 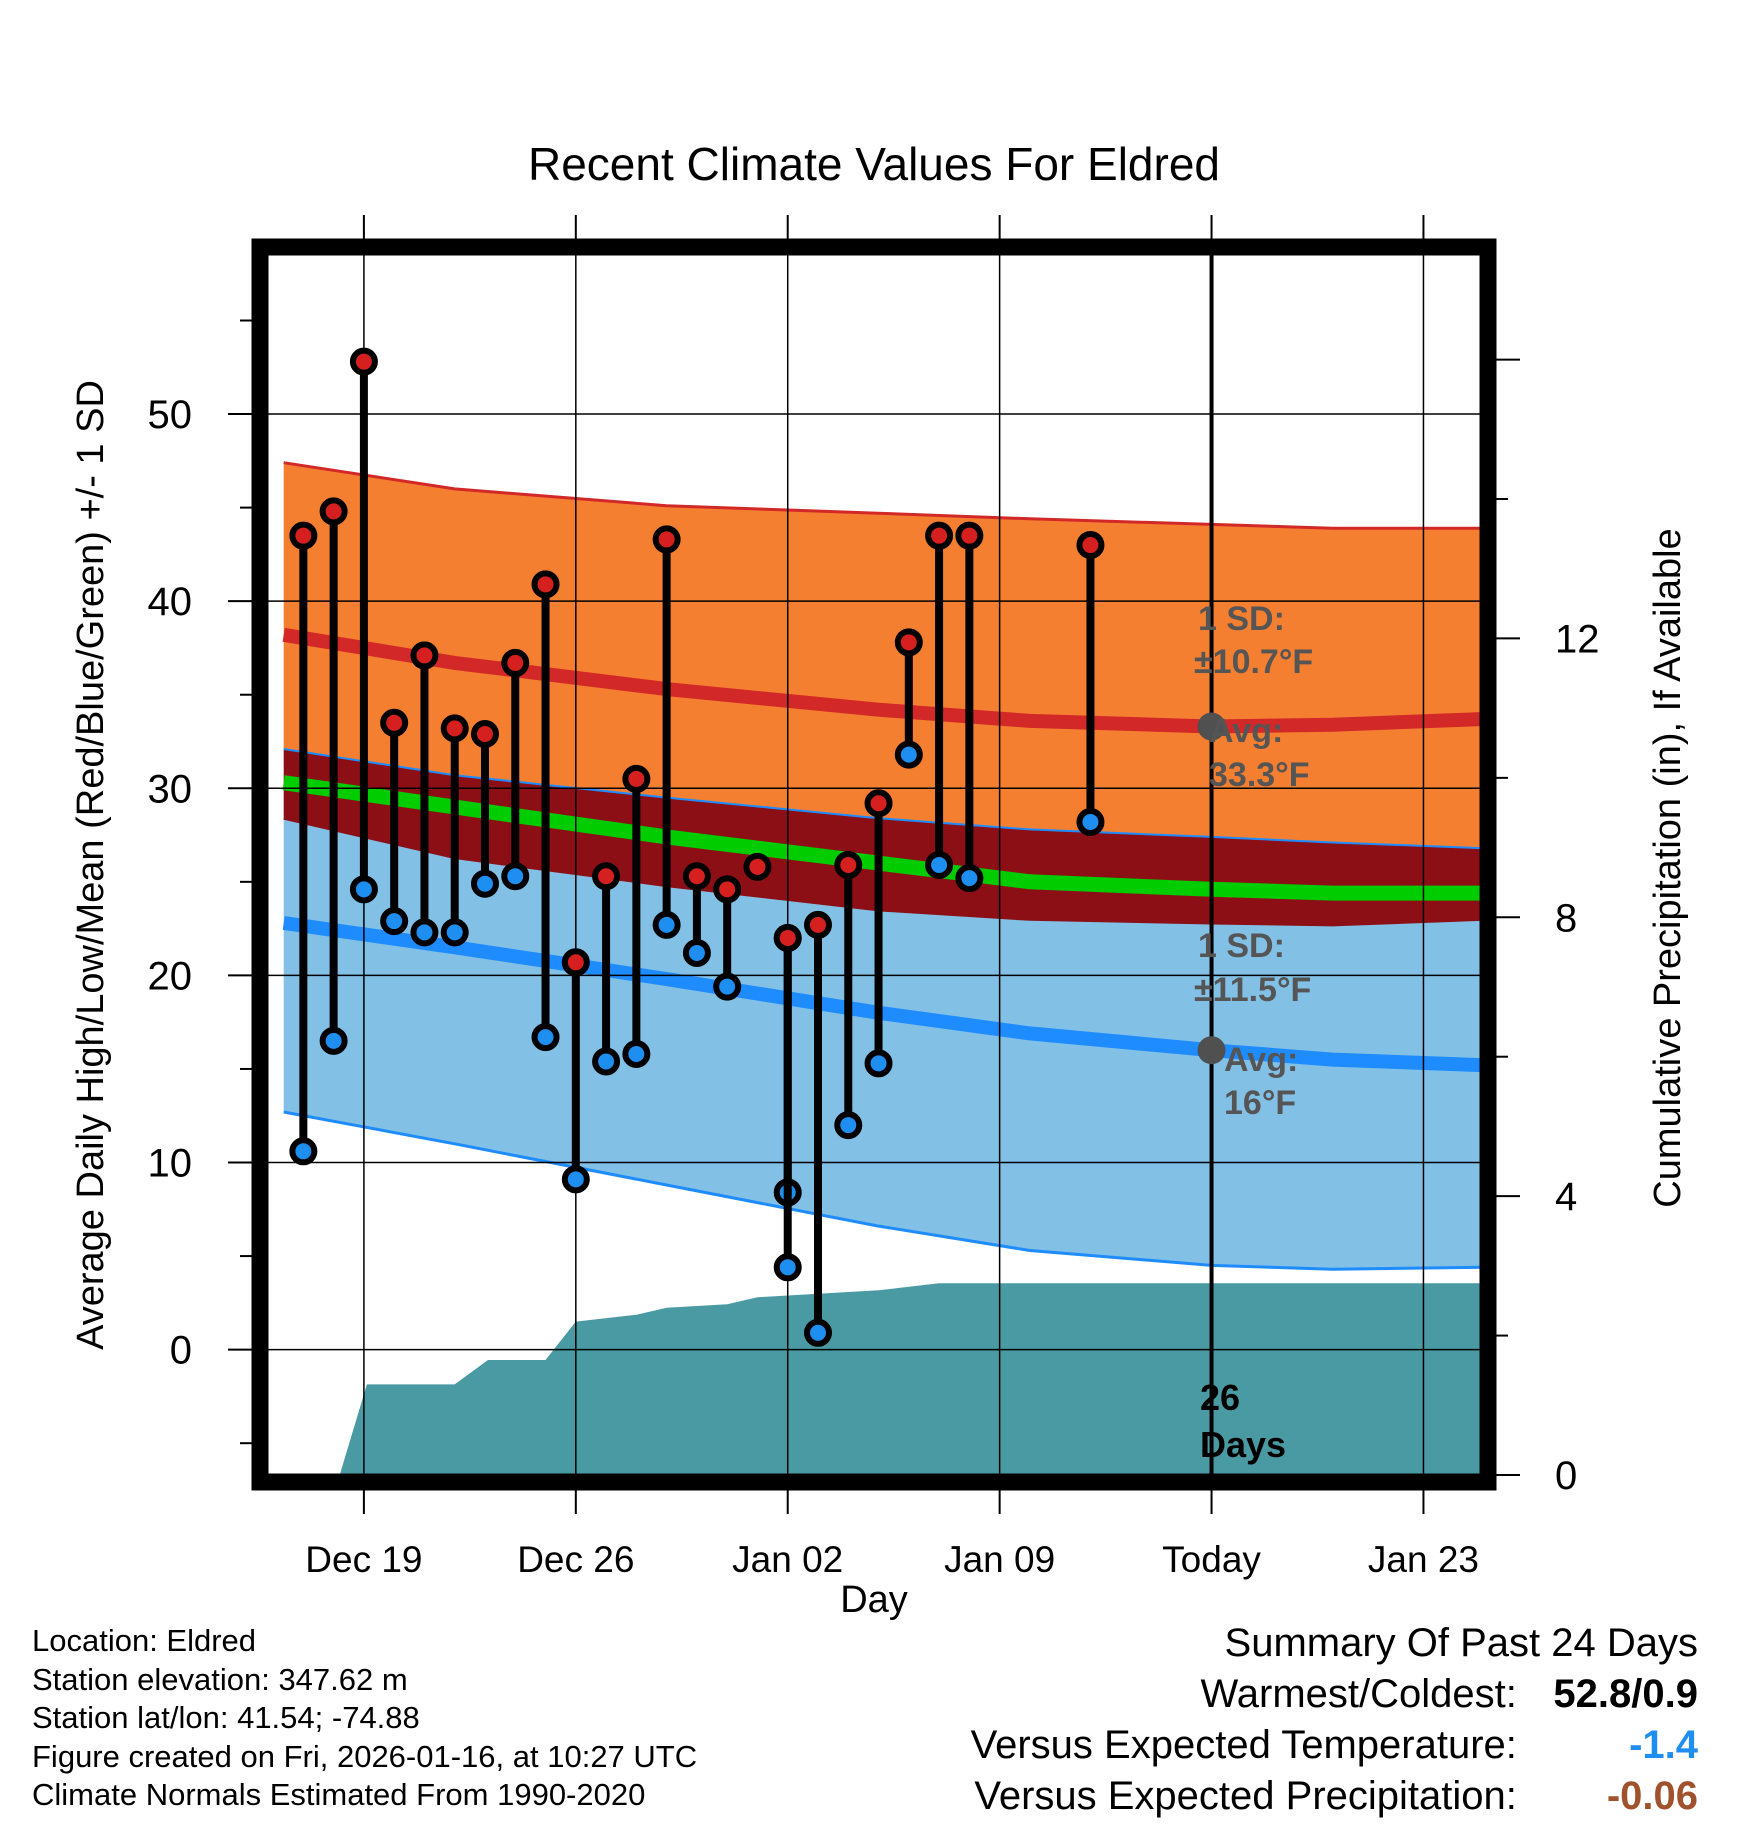 I want to click on y-tick-label: 40, so click(x=170, y=602).